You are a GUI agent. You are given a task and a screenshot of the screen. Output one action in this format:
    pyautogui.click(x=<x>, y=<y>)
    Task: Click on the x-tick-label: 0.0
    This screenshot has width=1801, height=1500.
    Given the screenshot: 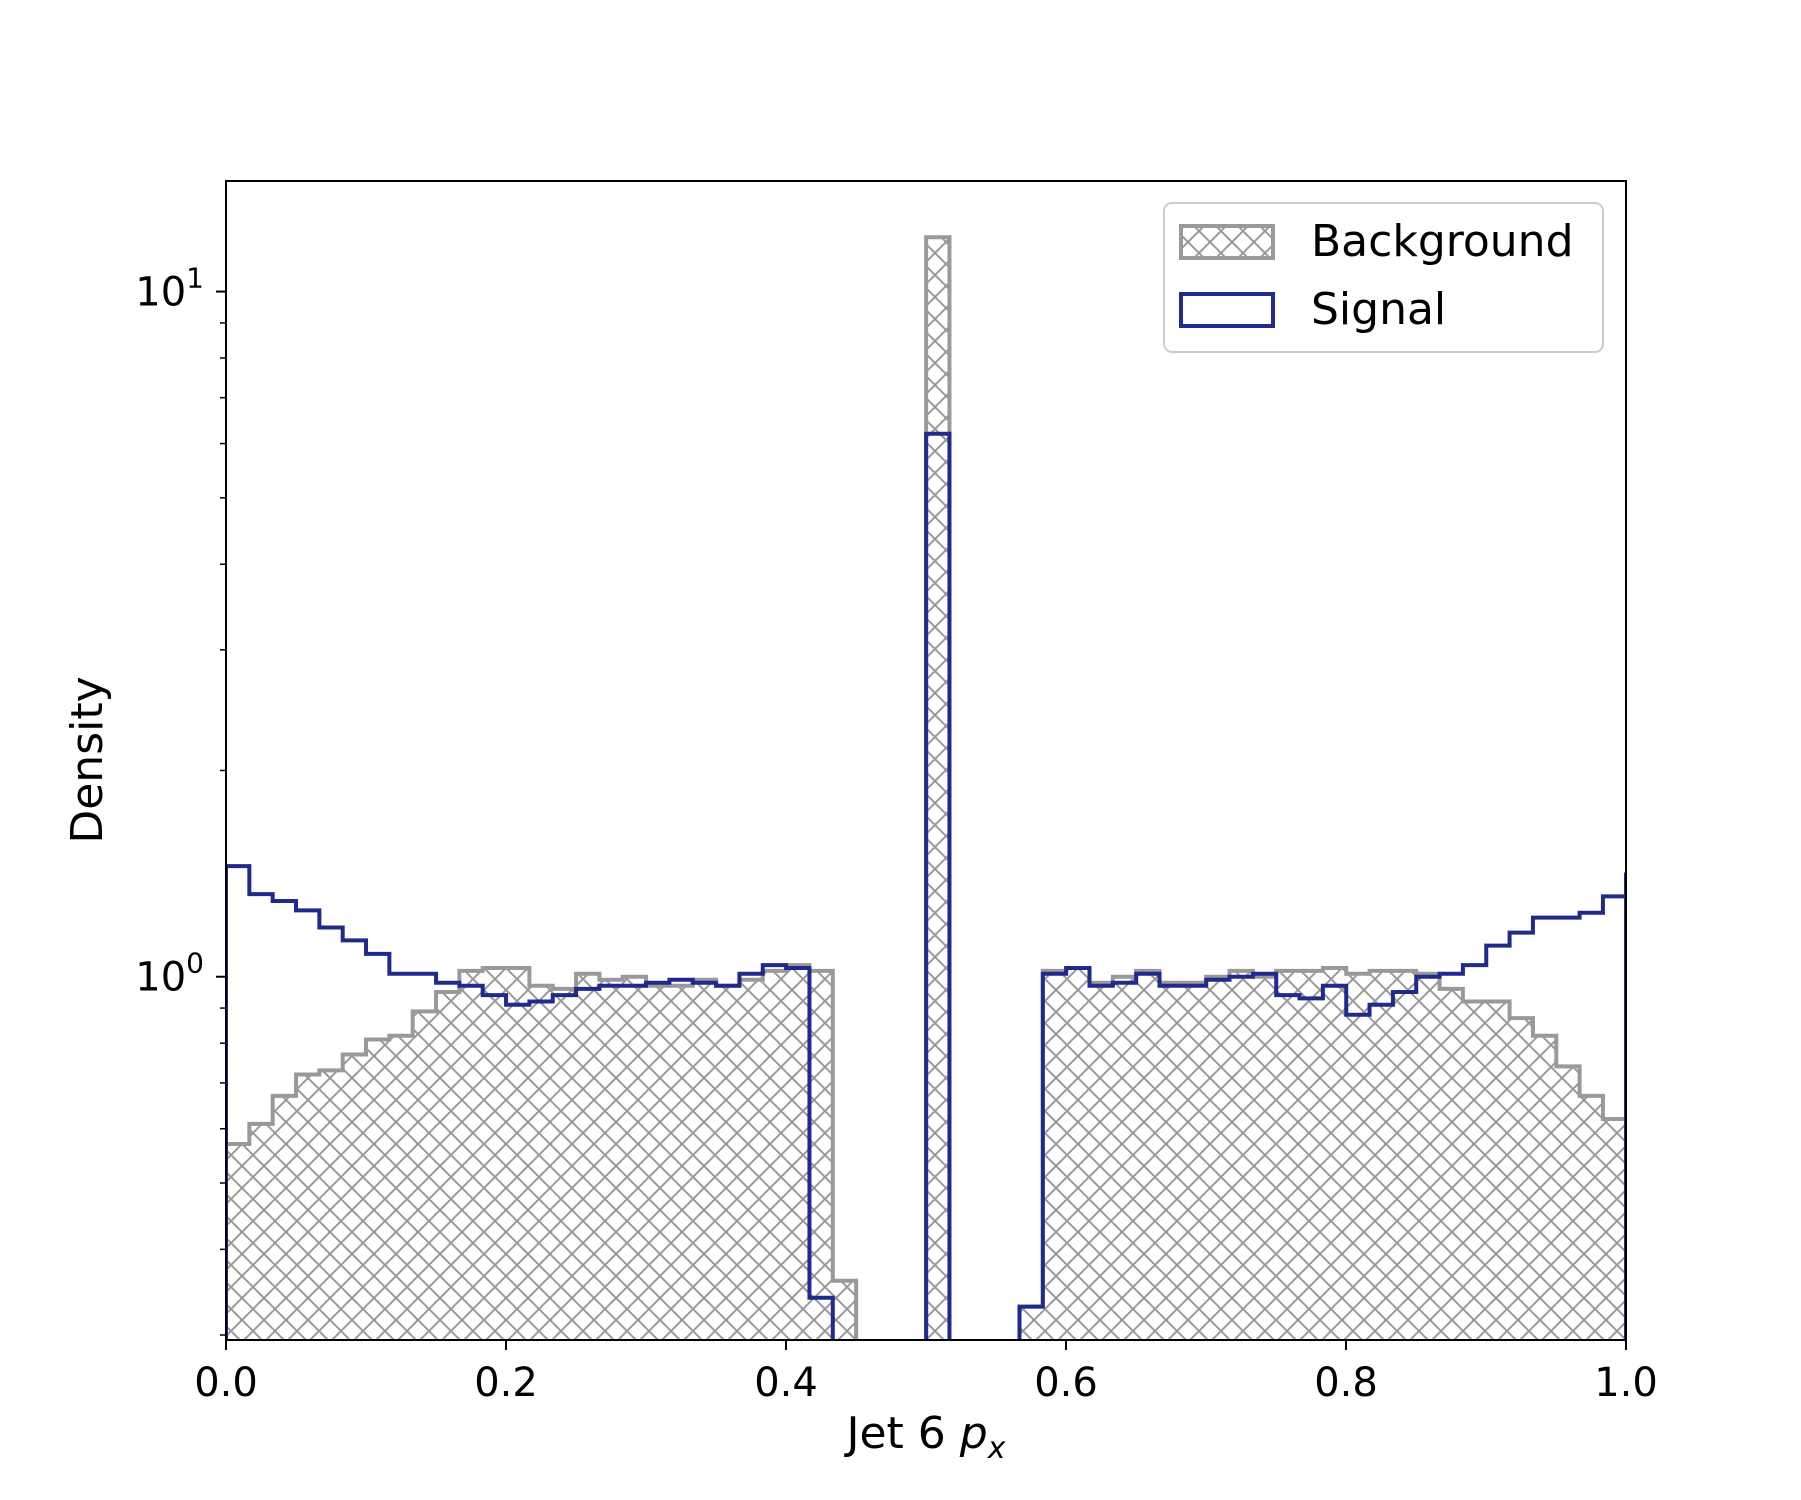 What is the action you would take?
    pyautogui.click(x=226, y=1383)
    